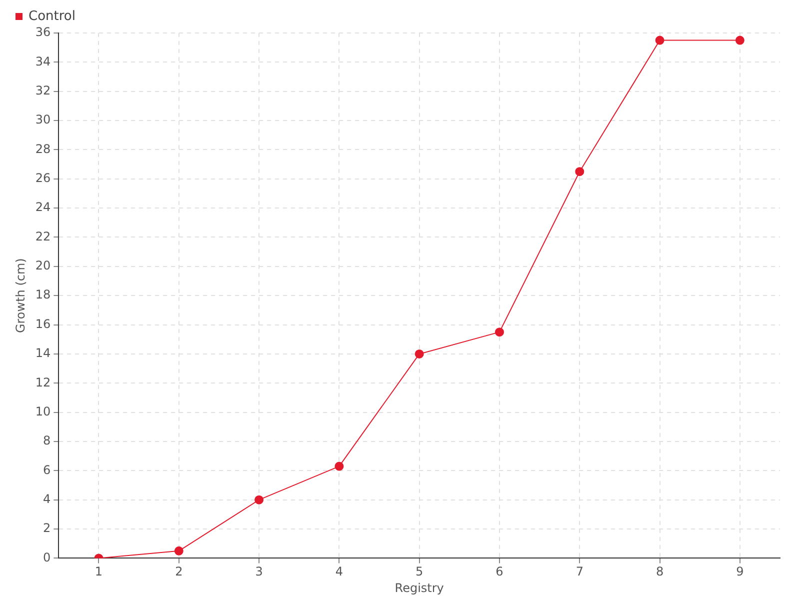 This screenshot has width=800, height=600. Describe the element at coordinates (740, 571) in the screenshot. I see `x-tick-label: 9` at that location.